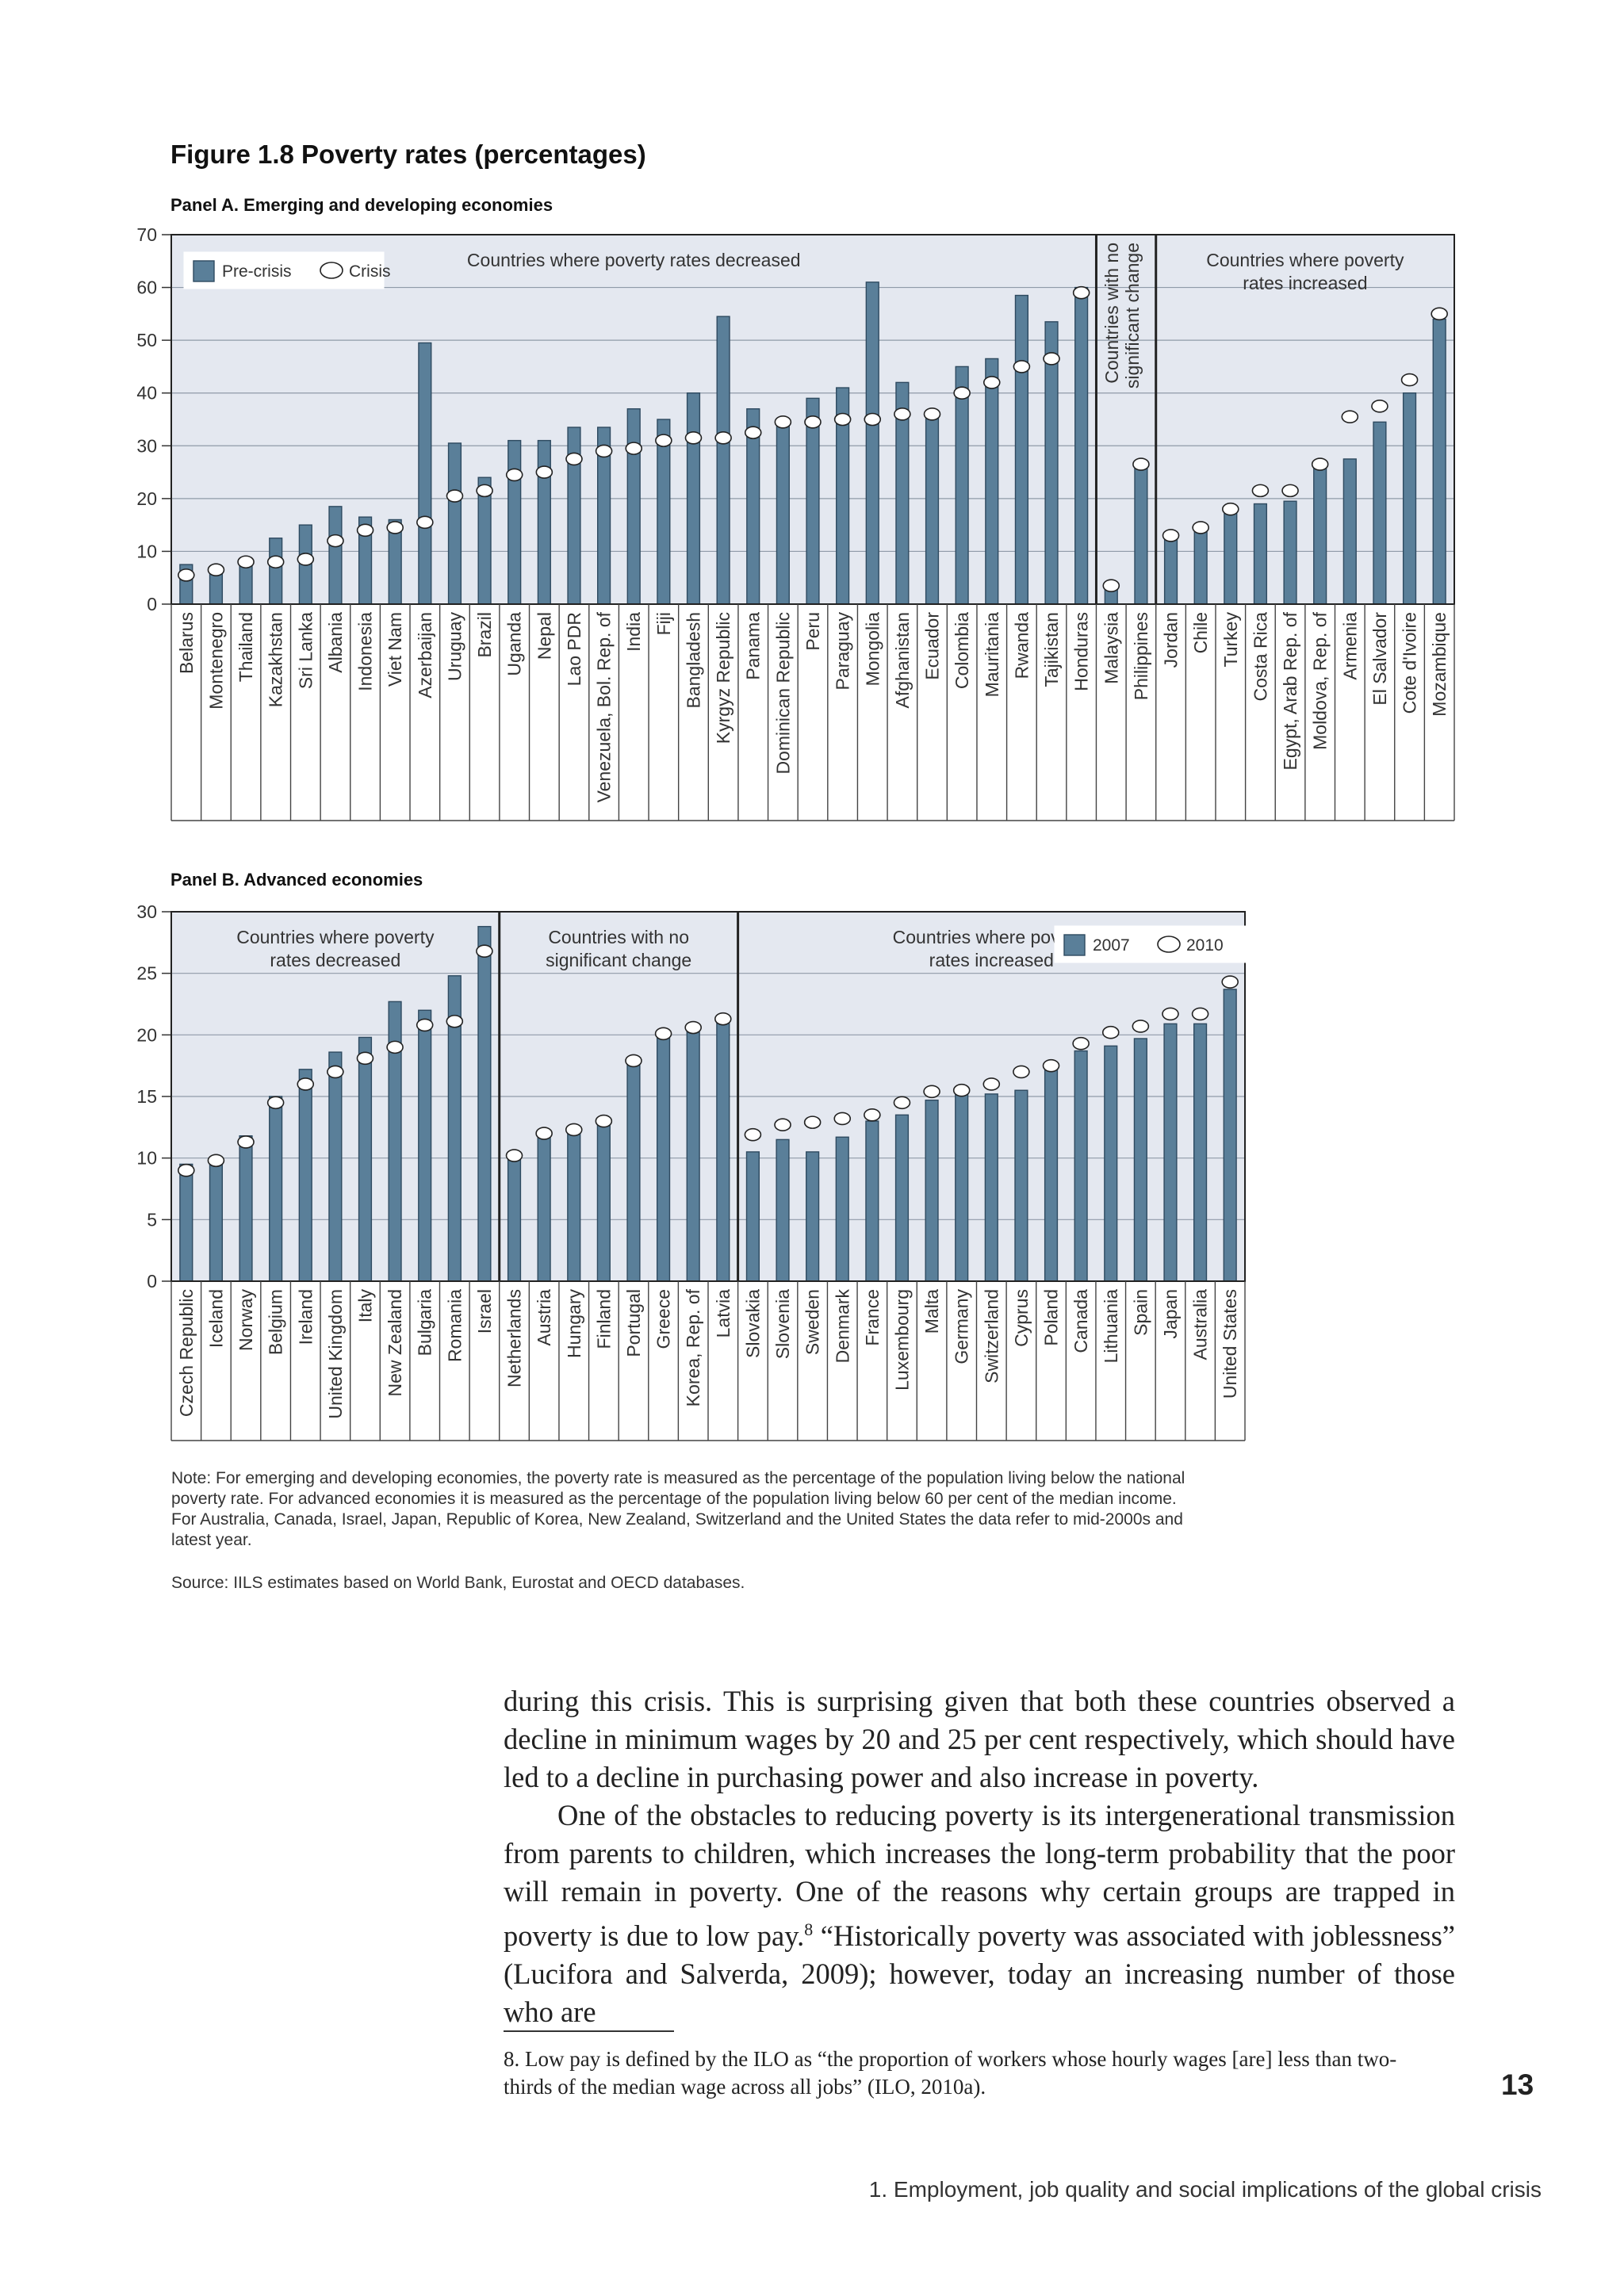 The height and width of the screenshot is (2296, 1624). I want to click on panel-a-category-label: Thailand, so click(246, 647).